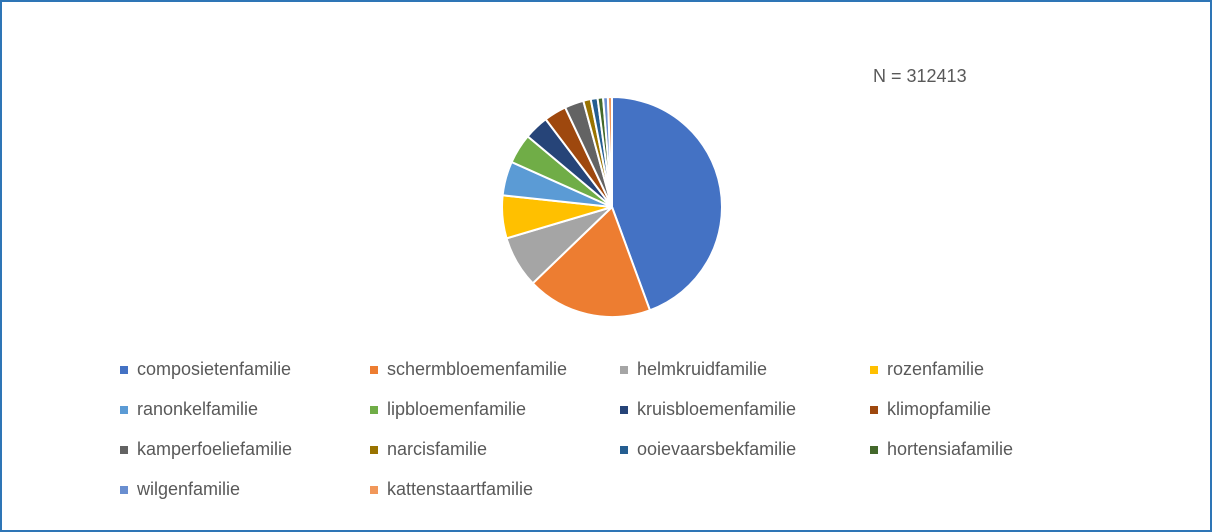  What do you see at coordinates (950, 449) in the screenshot?
I see `legend-label: hortensiafamilie` at bounding box center [950, 449].